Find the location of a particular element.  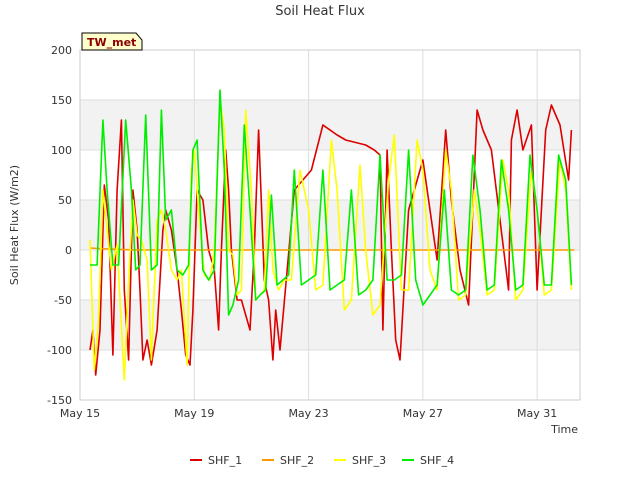

y-tick-label: 50 is located at coordinates (65, 200).